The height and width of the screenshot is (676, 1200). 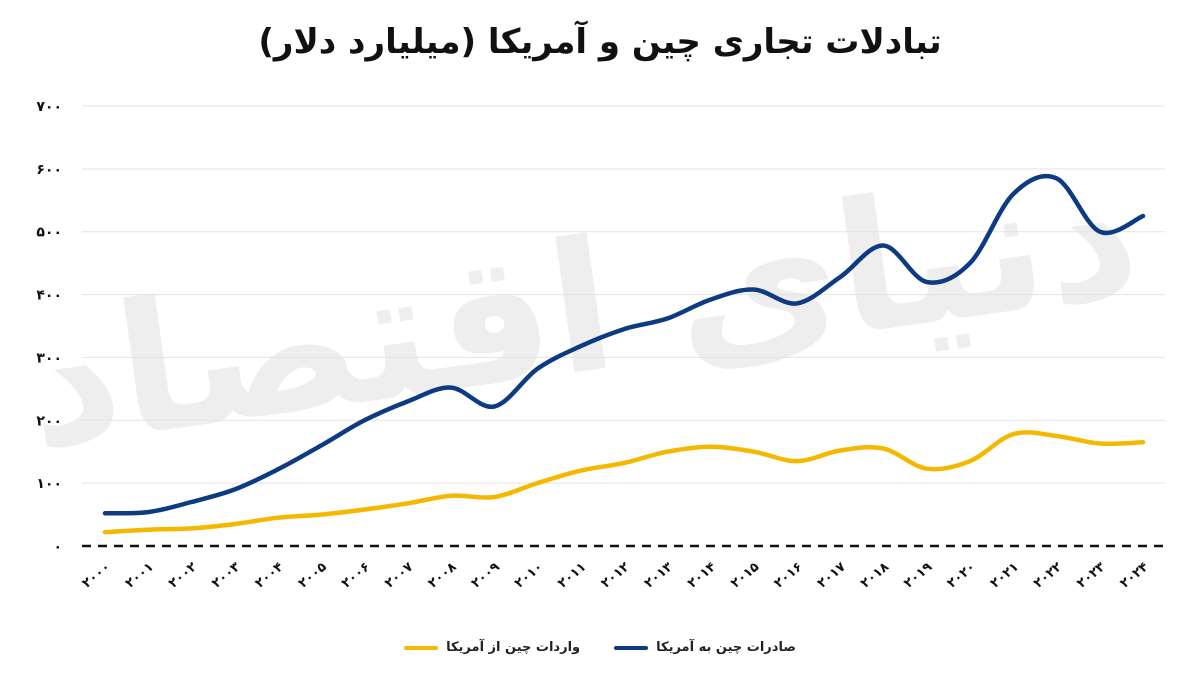 I want to click on x-tick-label-2024: ۲۰۲۴, so click(x=1135, y=576).